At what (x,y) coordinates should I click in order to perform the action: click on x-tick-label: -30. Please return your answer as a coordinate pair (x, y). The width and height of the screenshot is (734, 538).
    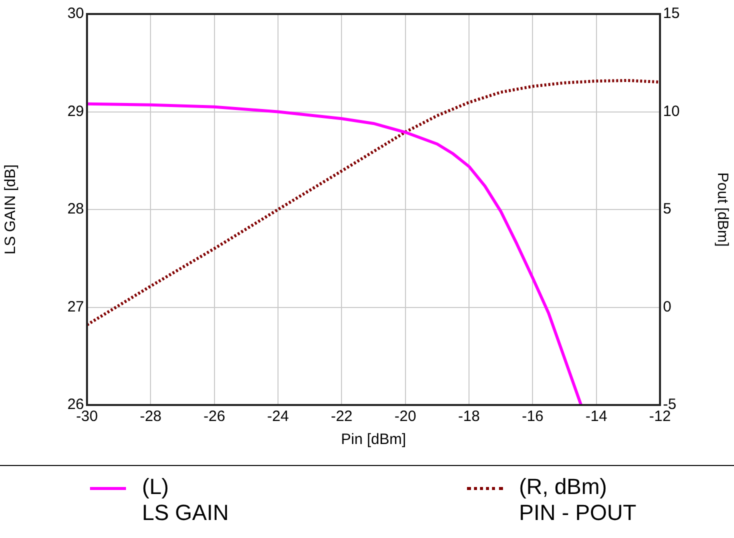
    Looking at the image, I should click on (87, 417).